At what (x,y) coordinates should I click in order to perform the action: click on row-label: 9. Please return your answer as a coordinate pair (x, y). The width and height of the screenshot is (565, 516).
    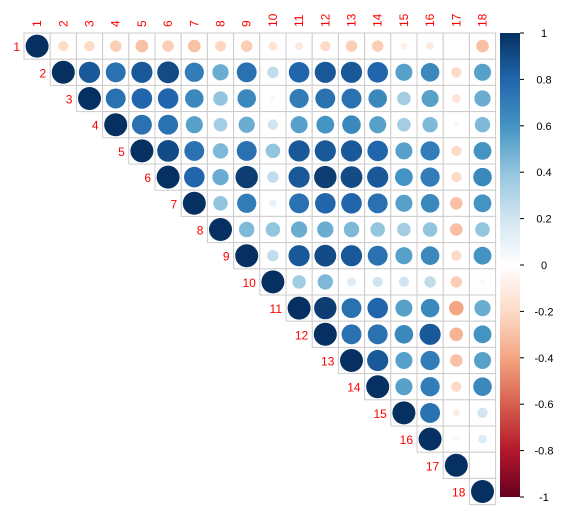
    Looking at the image, I should click on (226, 257).